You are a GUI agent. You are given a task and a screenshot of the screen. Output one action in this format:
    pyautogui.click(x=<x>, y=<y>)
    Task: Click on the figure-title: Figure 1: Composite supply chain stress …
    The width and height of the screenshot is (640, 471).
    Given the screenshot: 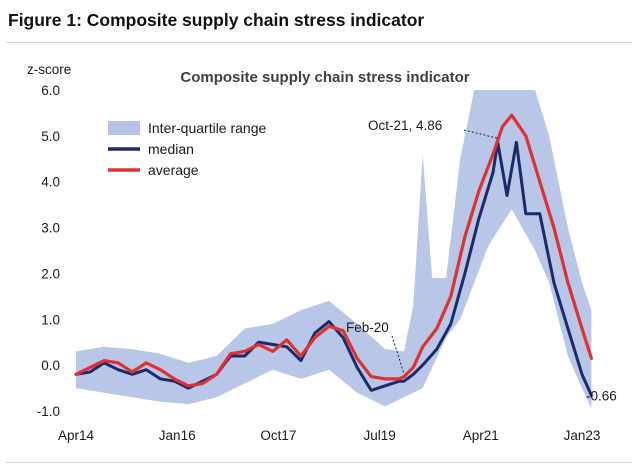 What is the action you would take?
    pyautogui.click(x=216, y=20)
    